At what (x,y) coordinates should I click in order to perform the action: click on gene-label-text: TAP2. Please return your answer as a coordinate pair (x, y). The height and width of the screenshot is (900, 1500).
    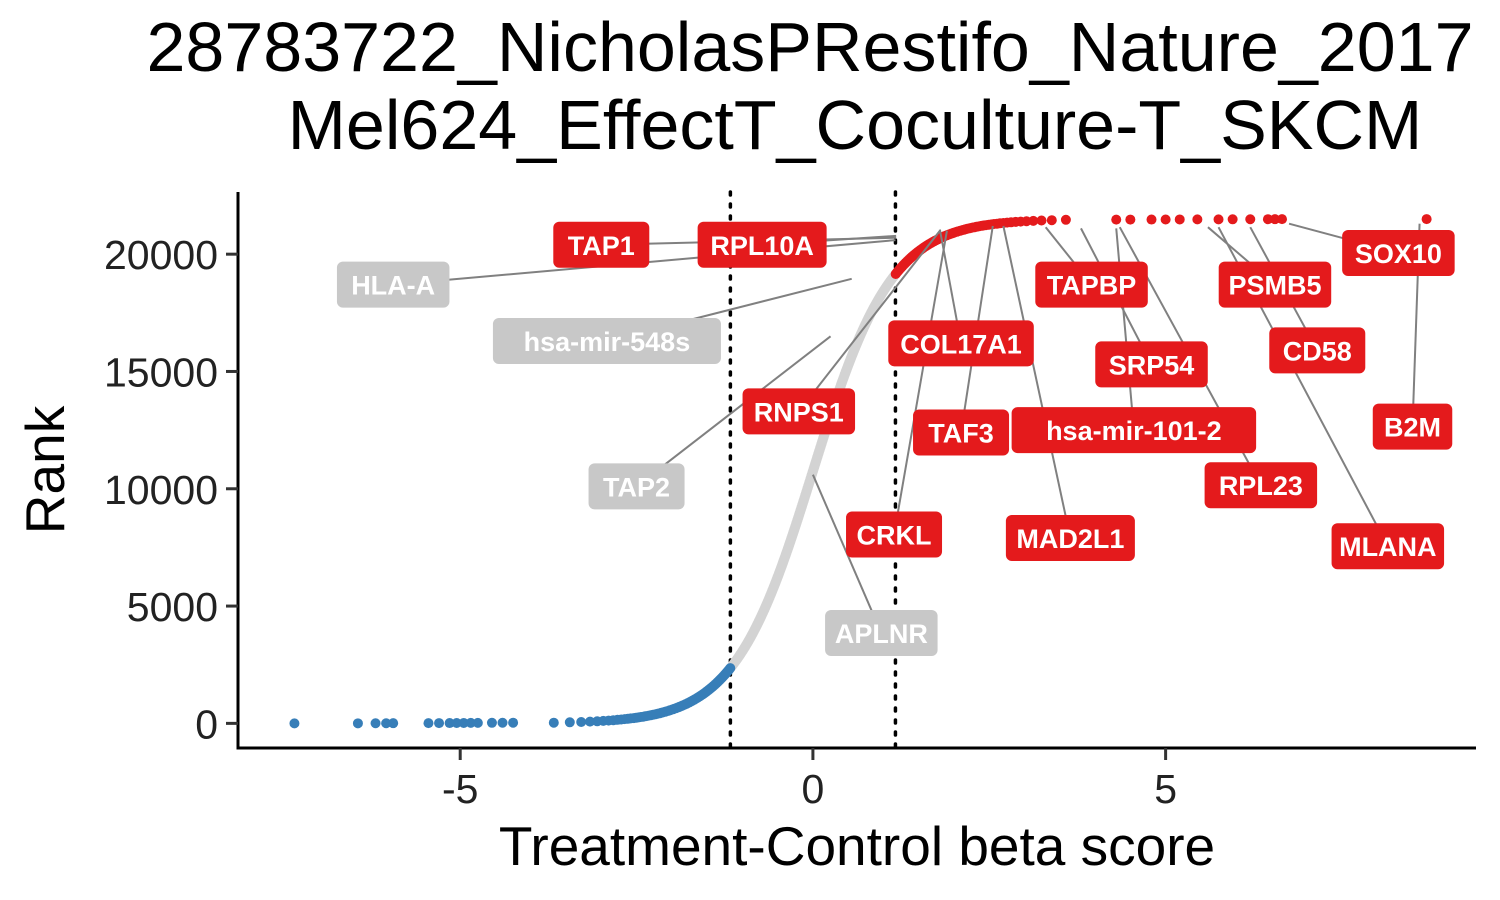
    Looking at the image, I should click on (636, 487).